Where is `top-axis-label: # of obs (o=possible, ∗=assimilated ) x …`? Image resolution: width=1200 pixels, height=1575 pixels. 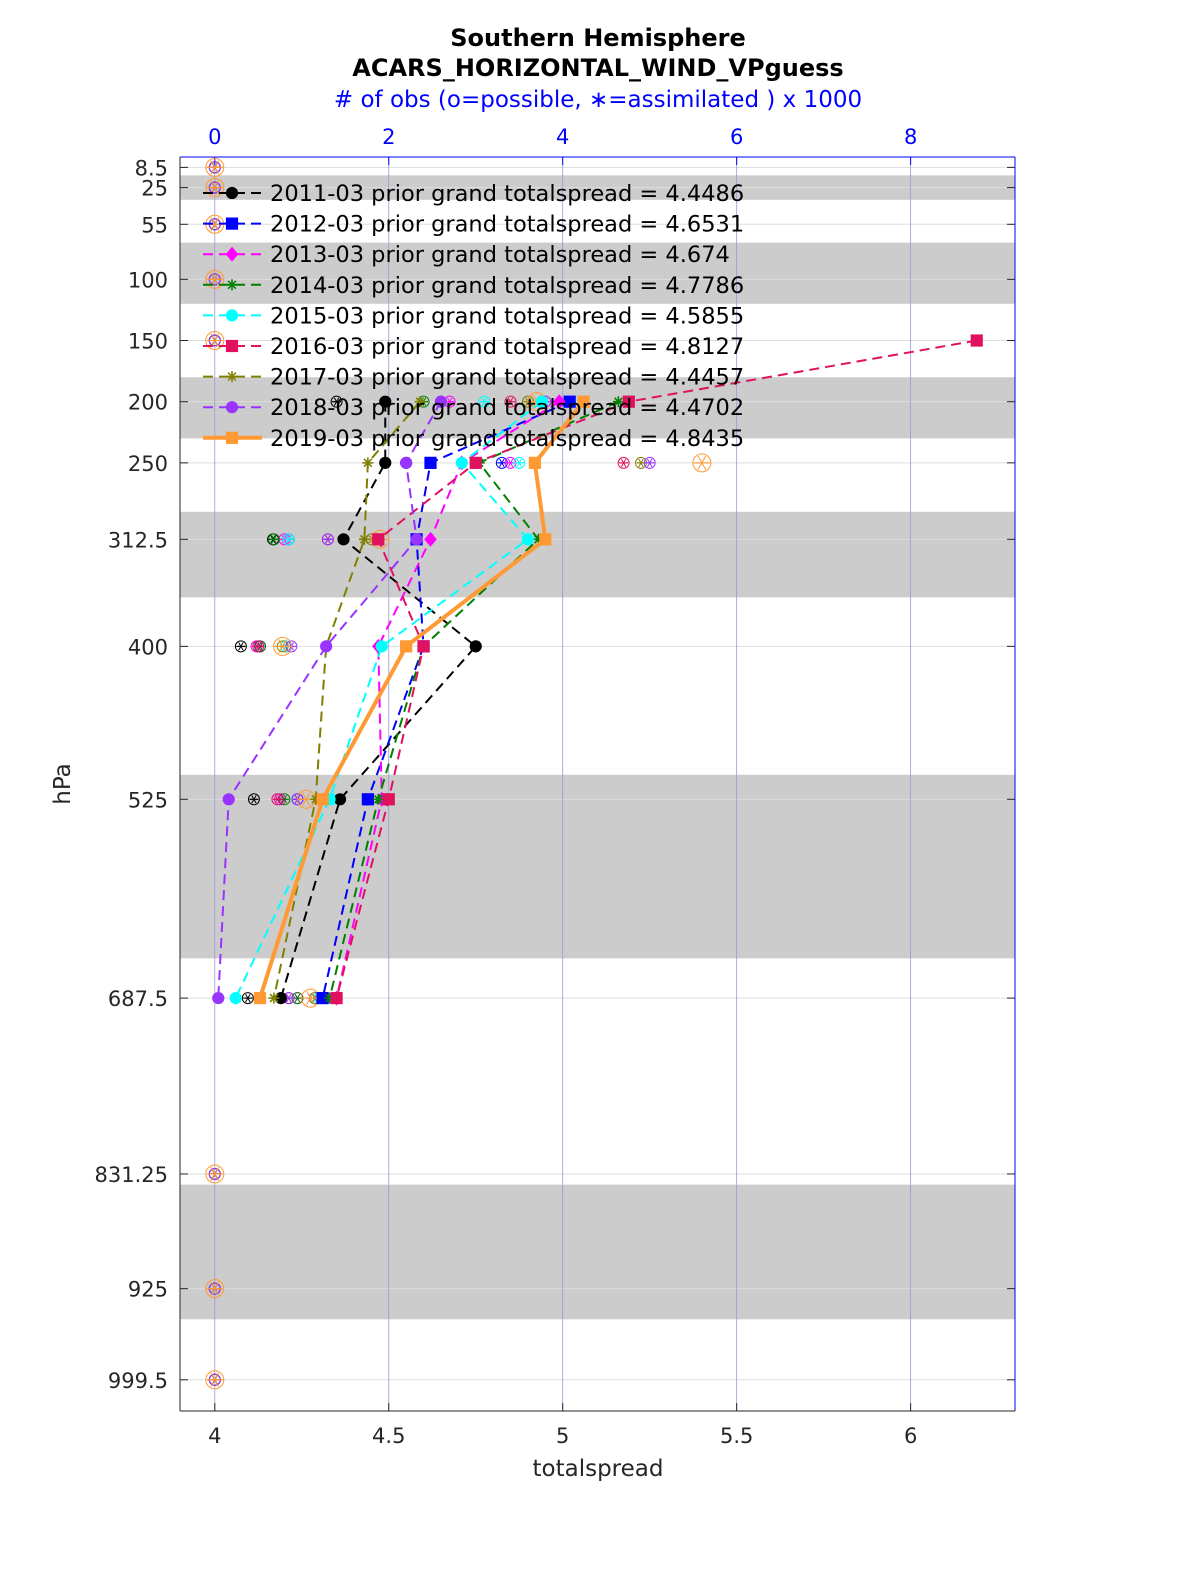
top-axis-label: # of obs (o=possible, ∗=assimilated ) x … is located at coordinates (598, 100).